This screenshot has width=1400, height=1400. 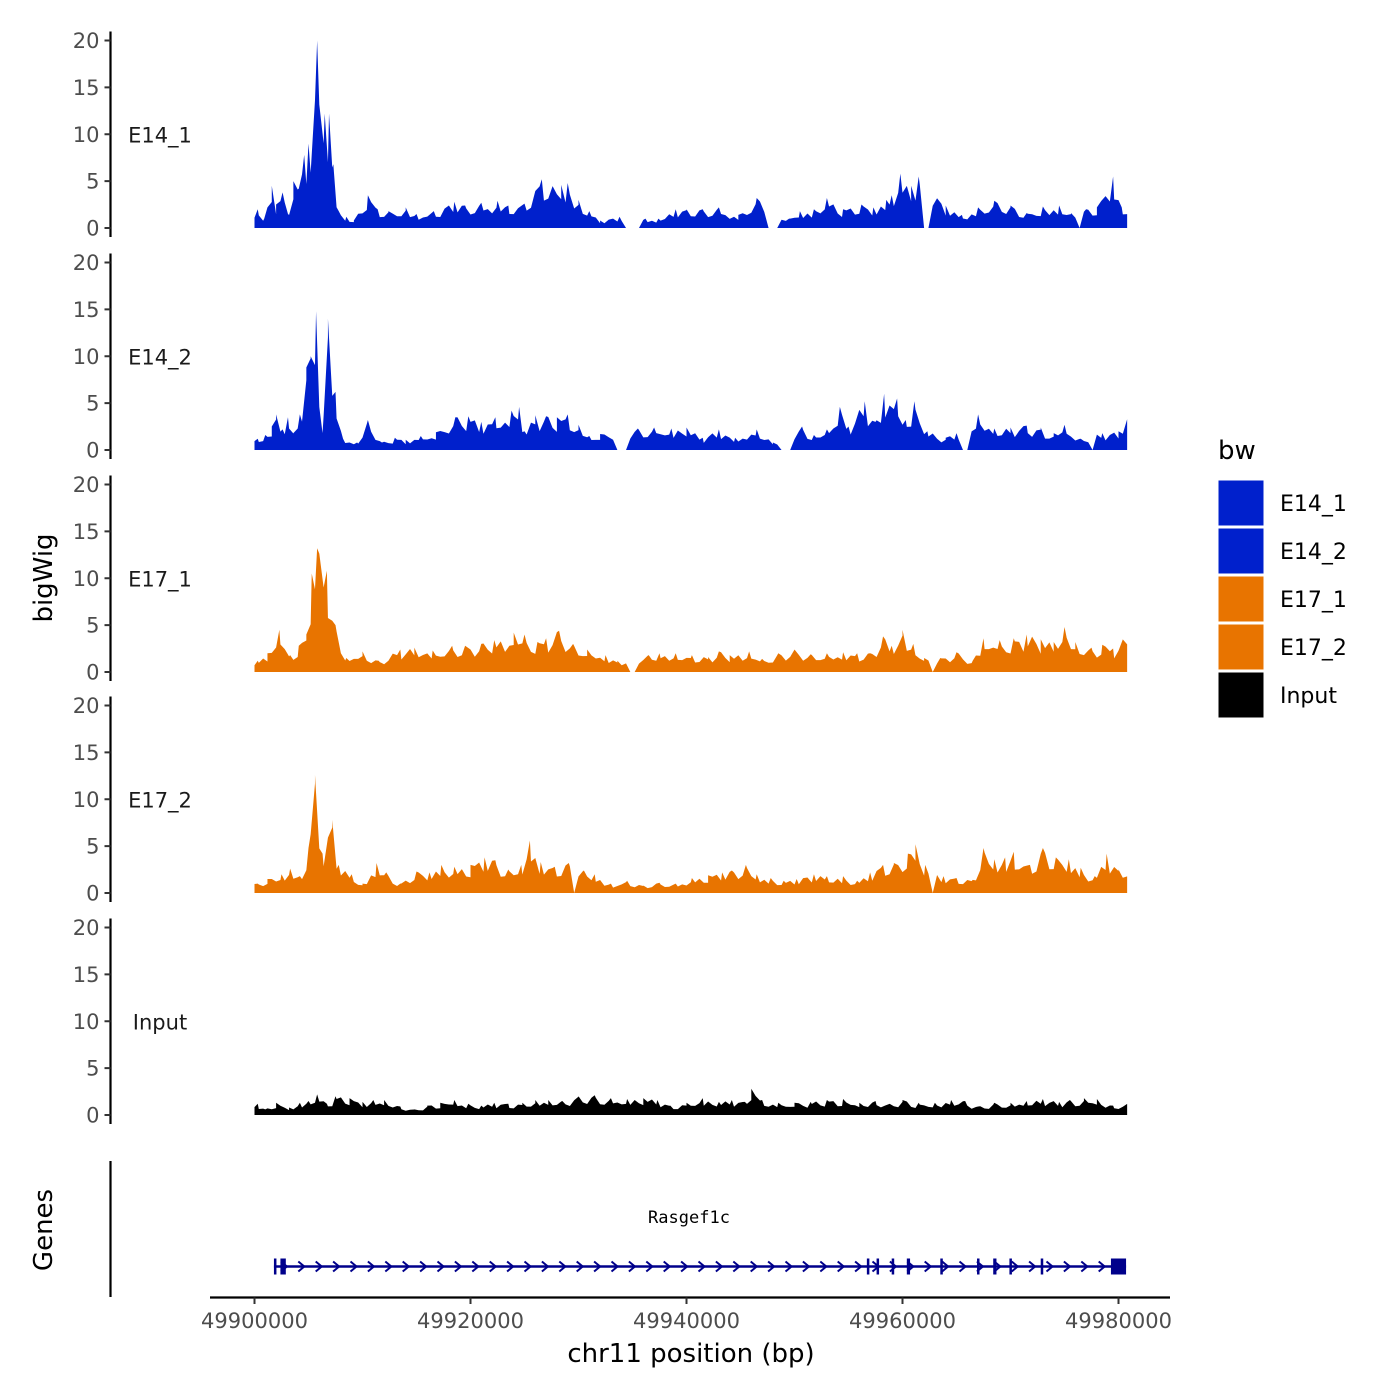 What do you see at coordinates (700, 1241) in the screenshot?
I see `gene-Rasgef1c: Rasgef1c` at bounding box center [700, 1241].